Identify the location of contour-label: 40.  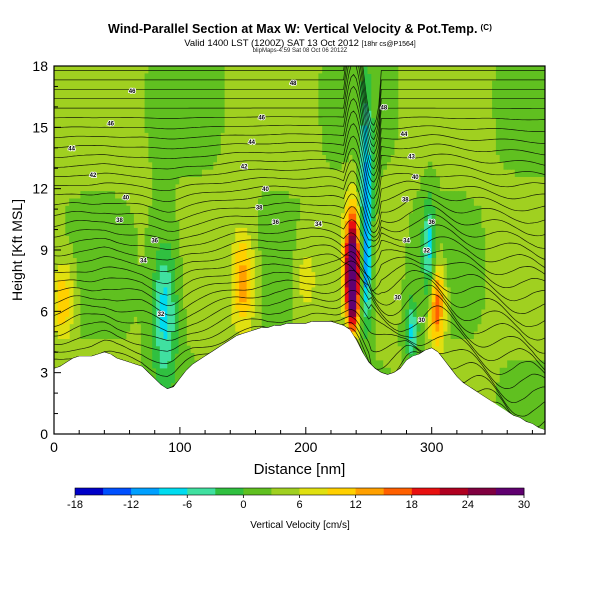
(265, 190).